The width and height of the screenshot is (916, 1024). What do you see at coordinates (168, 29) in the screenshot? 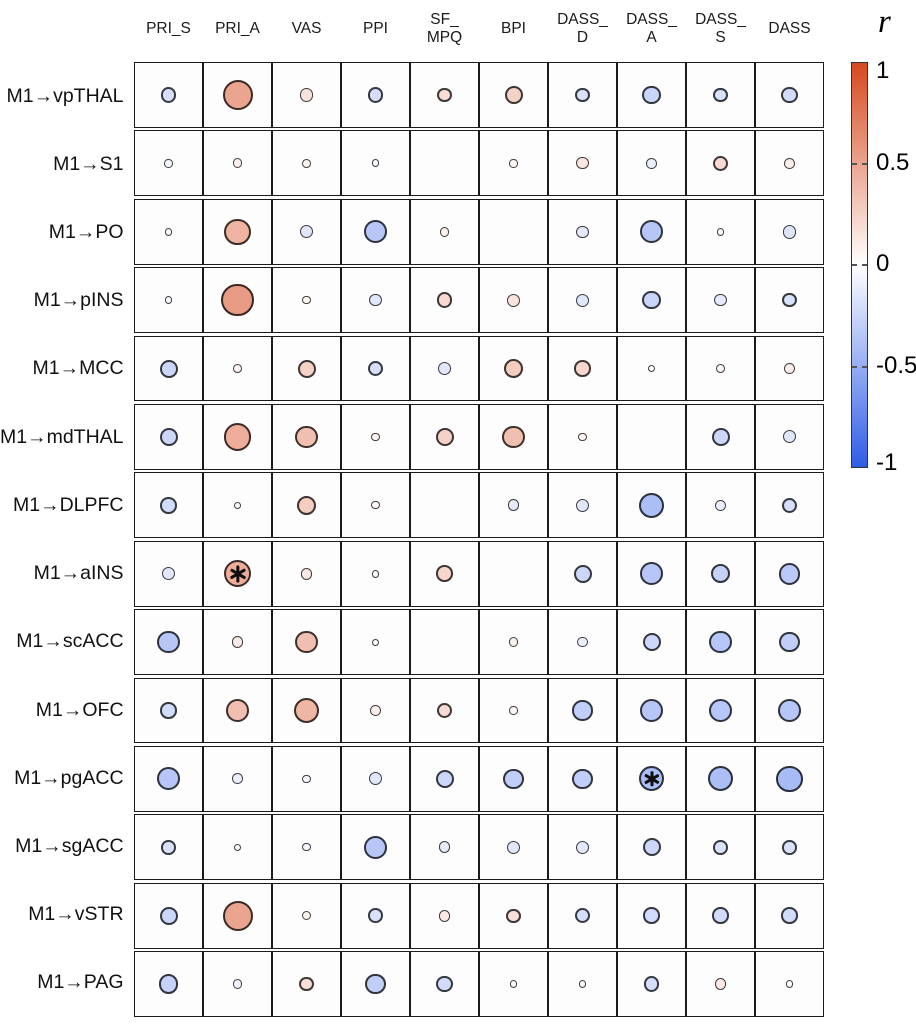
I see `column-header: PRI_S` at bounding box center [168, 29].